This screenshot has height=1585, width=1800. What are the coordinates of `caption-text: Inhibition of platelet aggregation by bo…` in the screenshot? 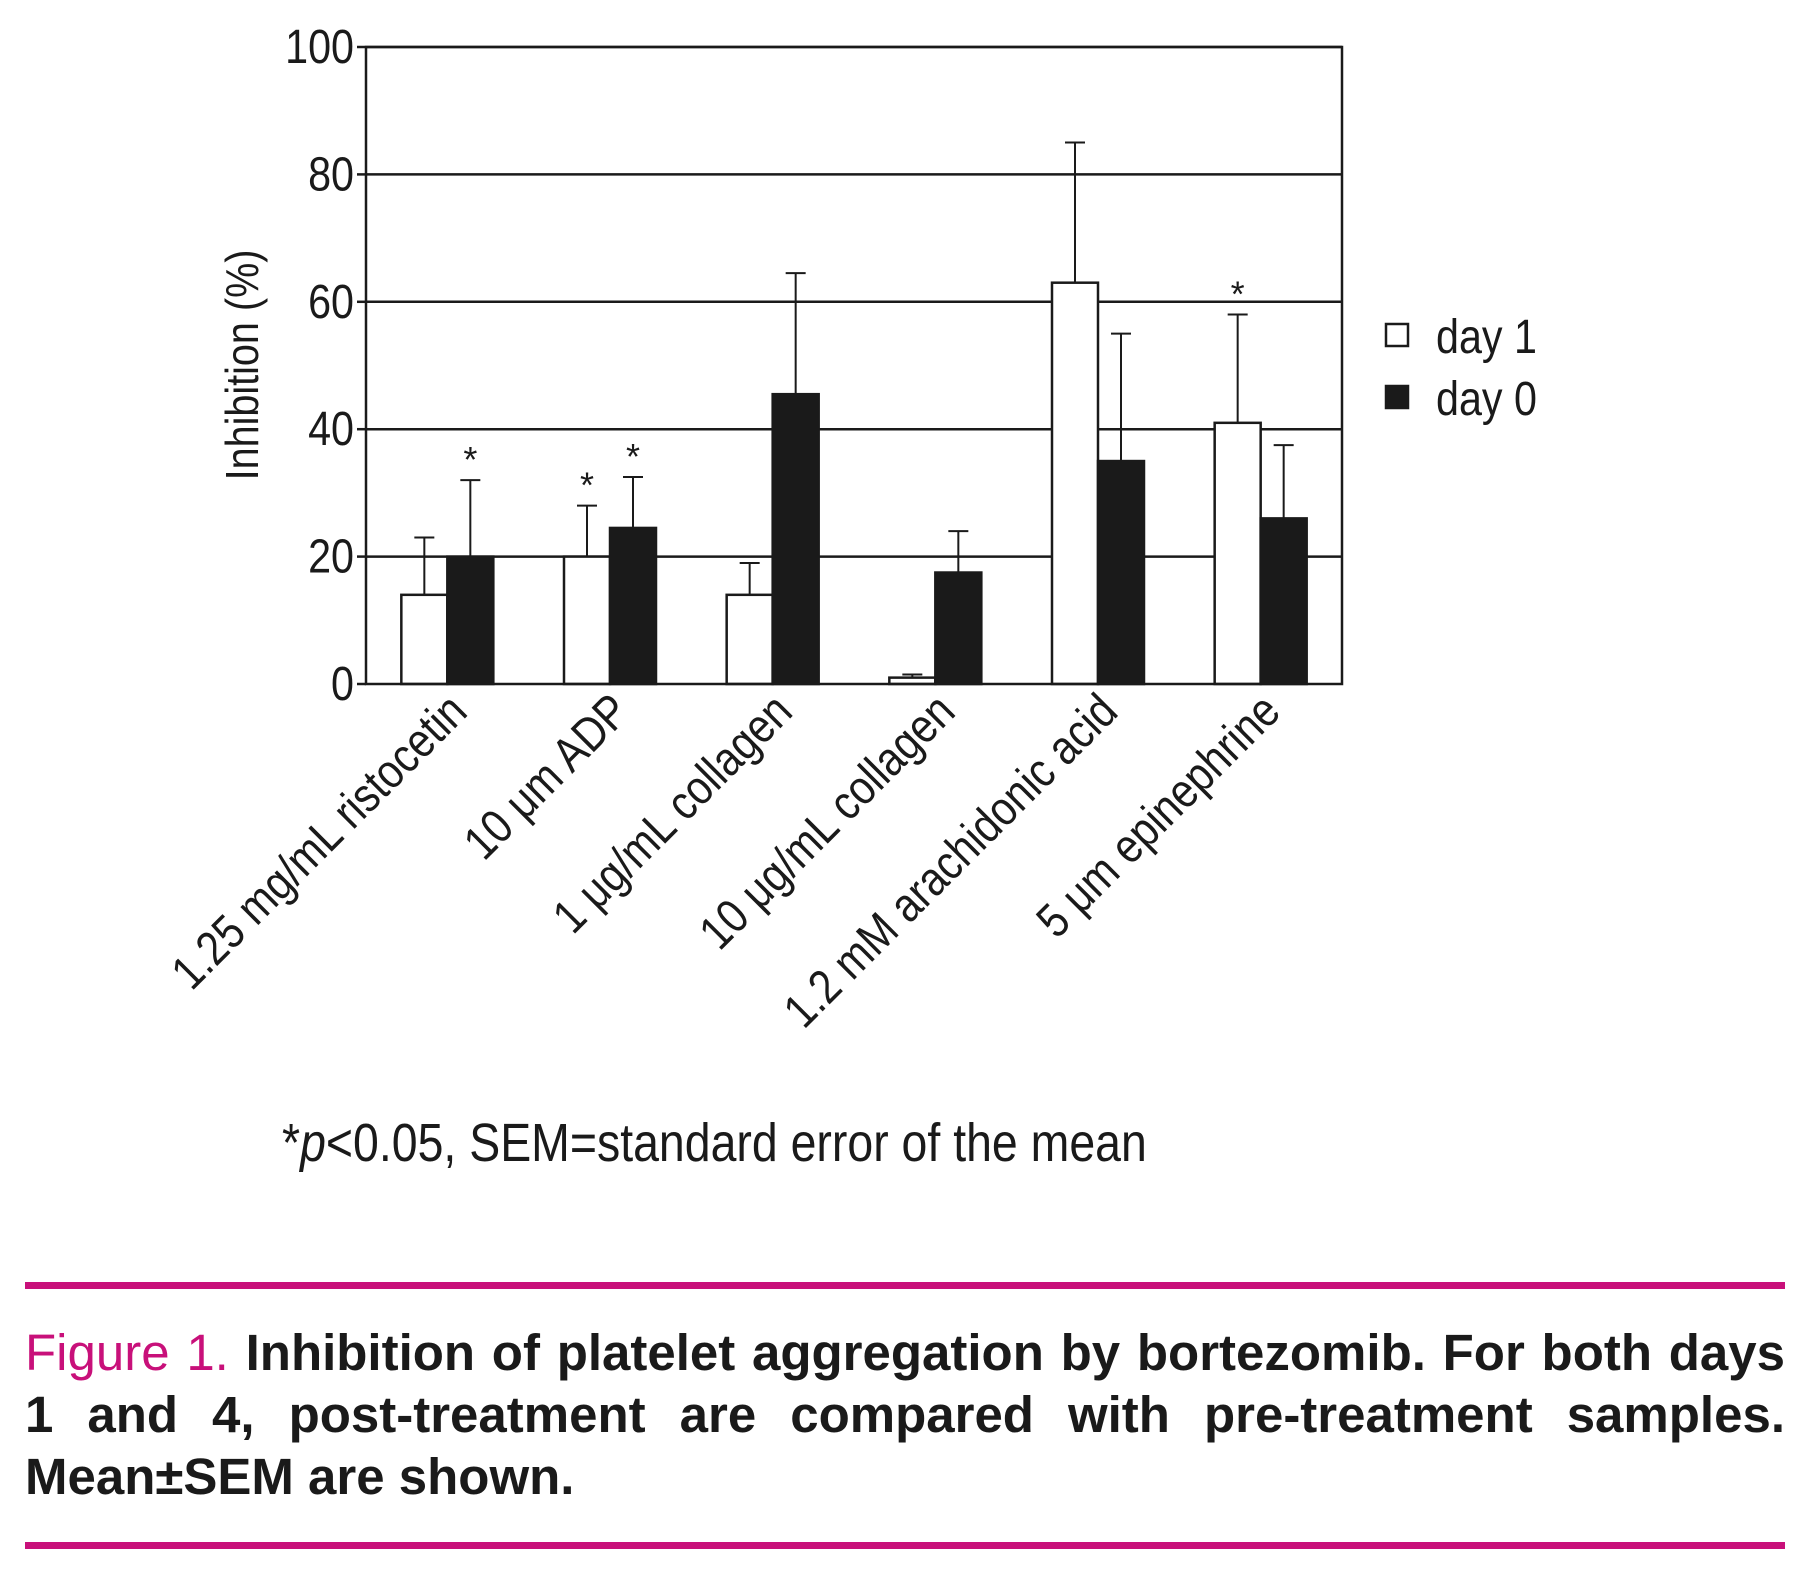 It's located at (905, 1414).